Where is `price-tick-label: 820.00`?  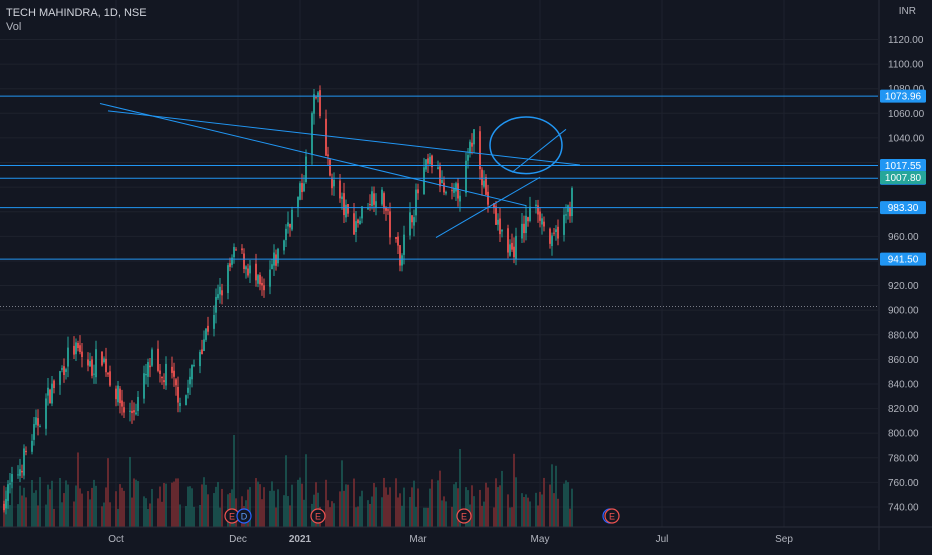
price-tick-label: 820.00 is located at coordinates (903, 409).